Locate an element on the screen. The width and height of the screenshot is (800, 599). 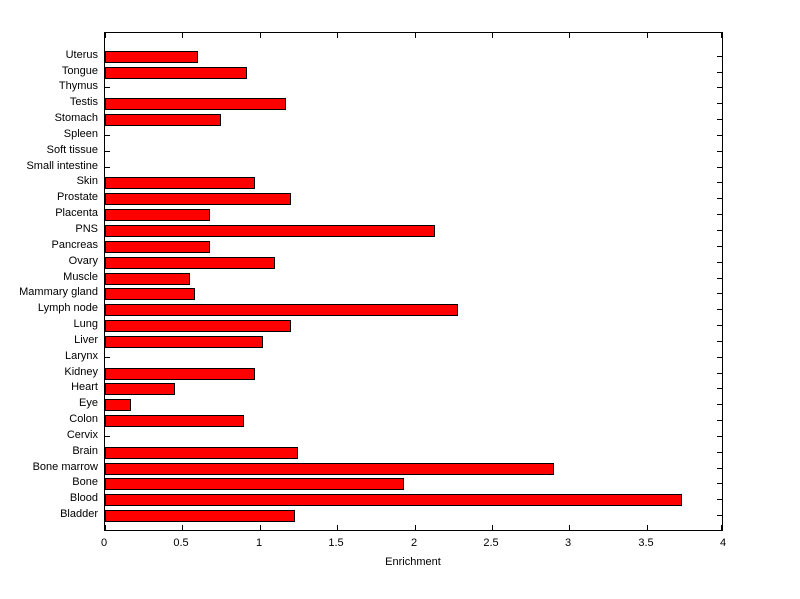
y-axis-label: Bladder is located at coordinates (79, 514).